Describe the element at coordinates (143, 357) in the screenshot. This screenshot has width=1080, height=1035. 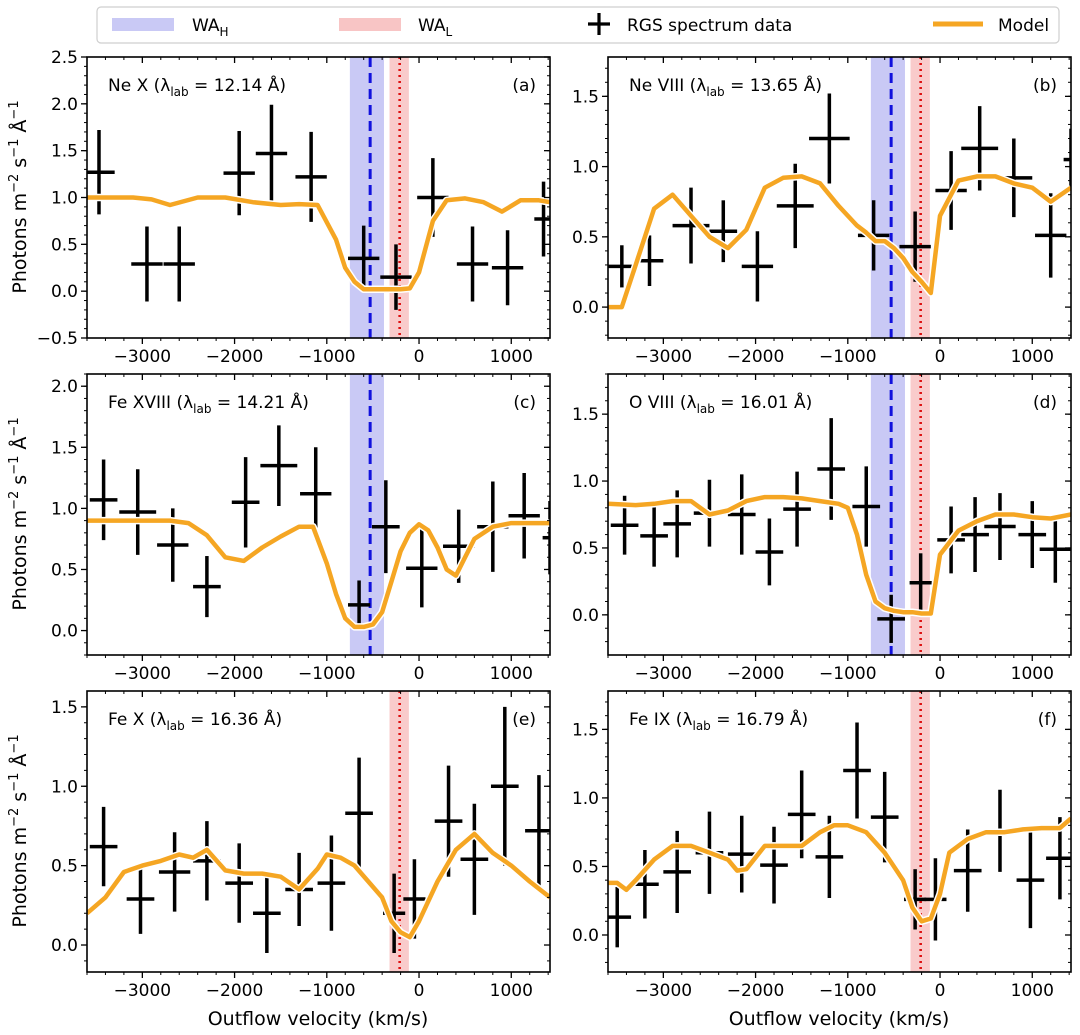
I see `panel-a-xtick-label-0: −3000` at that location.